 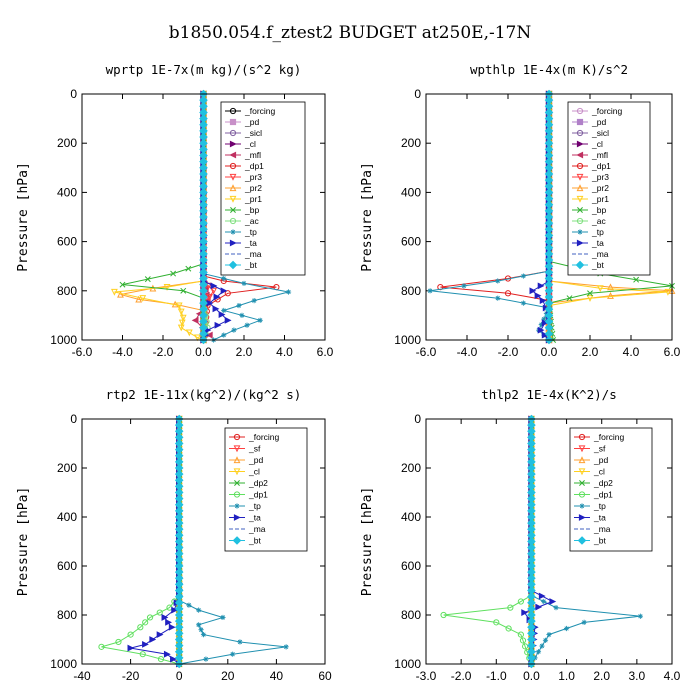 What do you see at coordinates (82, 676) in the screenshot?
I see `x-tick-label: -40` at bounding box center [82, 676].